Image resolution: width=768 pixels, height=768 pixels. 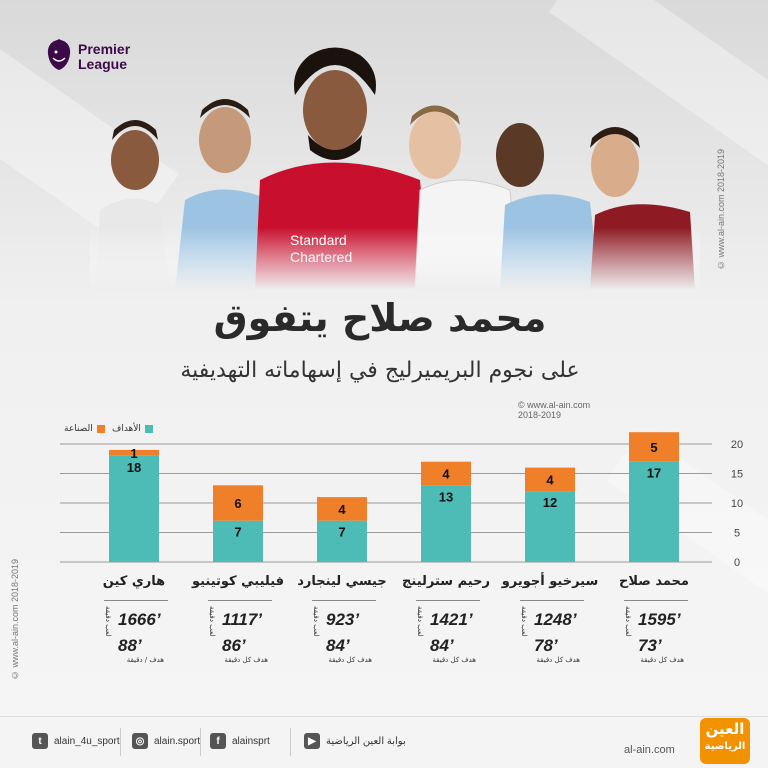 I want to click on premier-league-lion-icon, so click(x=59, y=54).